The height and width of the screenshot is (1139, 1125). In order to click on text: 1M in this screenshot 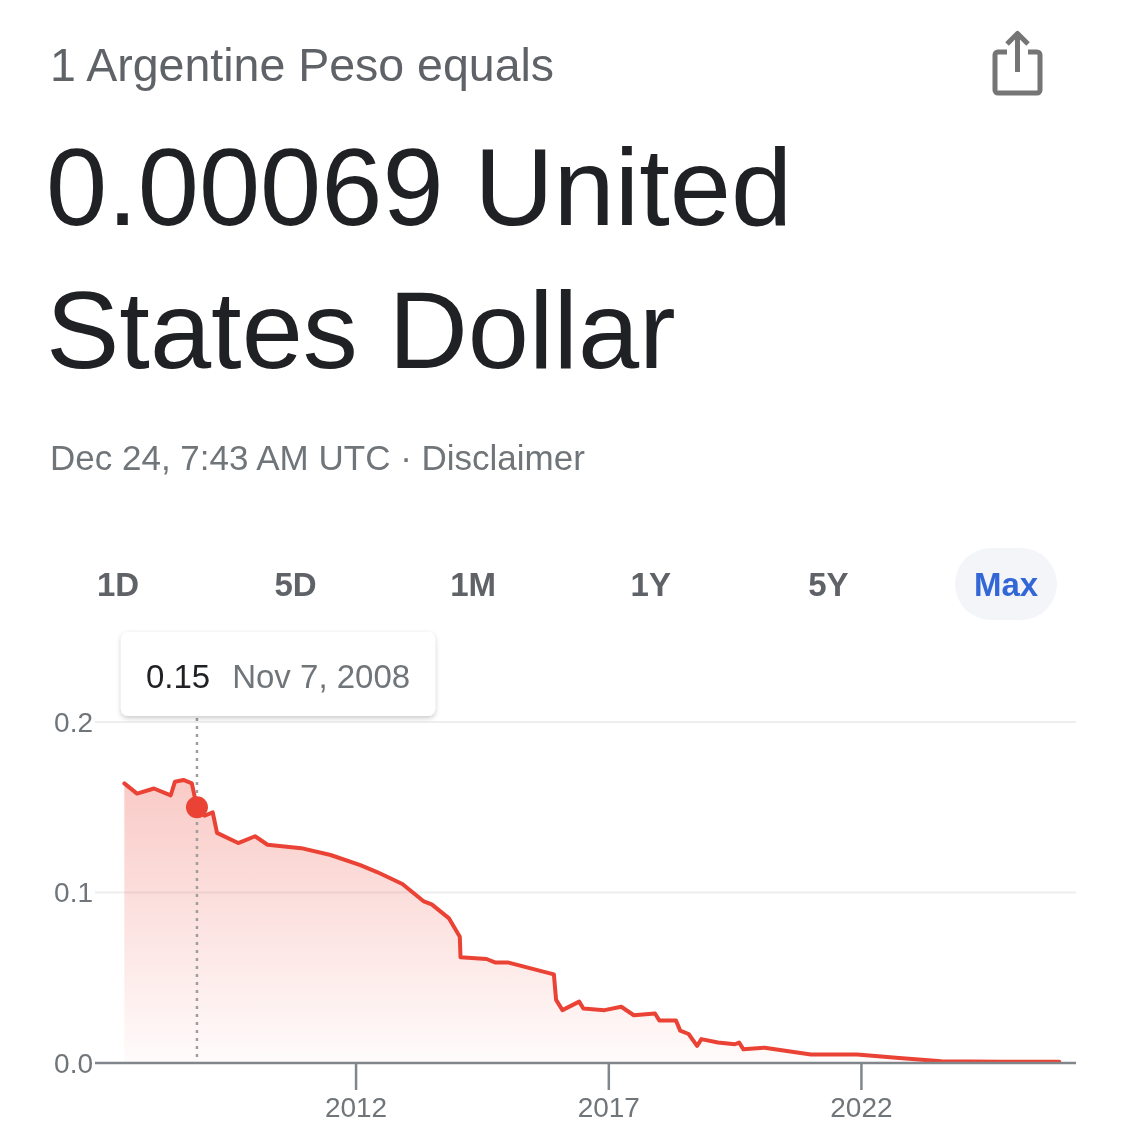, I will do `click(473, 584)`.